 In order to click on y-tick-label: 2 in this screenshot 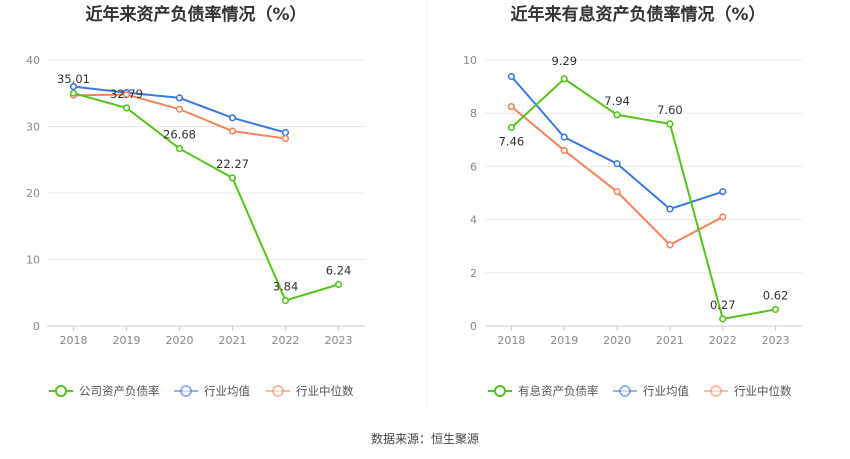, I will do `click(473, 273)`.